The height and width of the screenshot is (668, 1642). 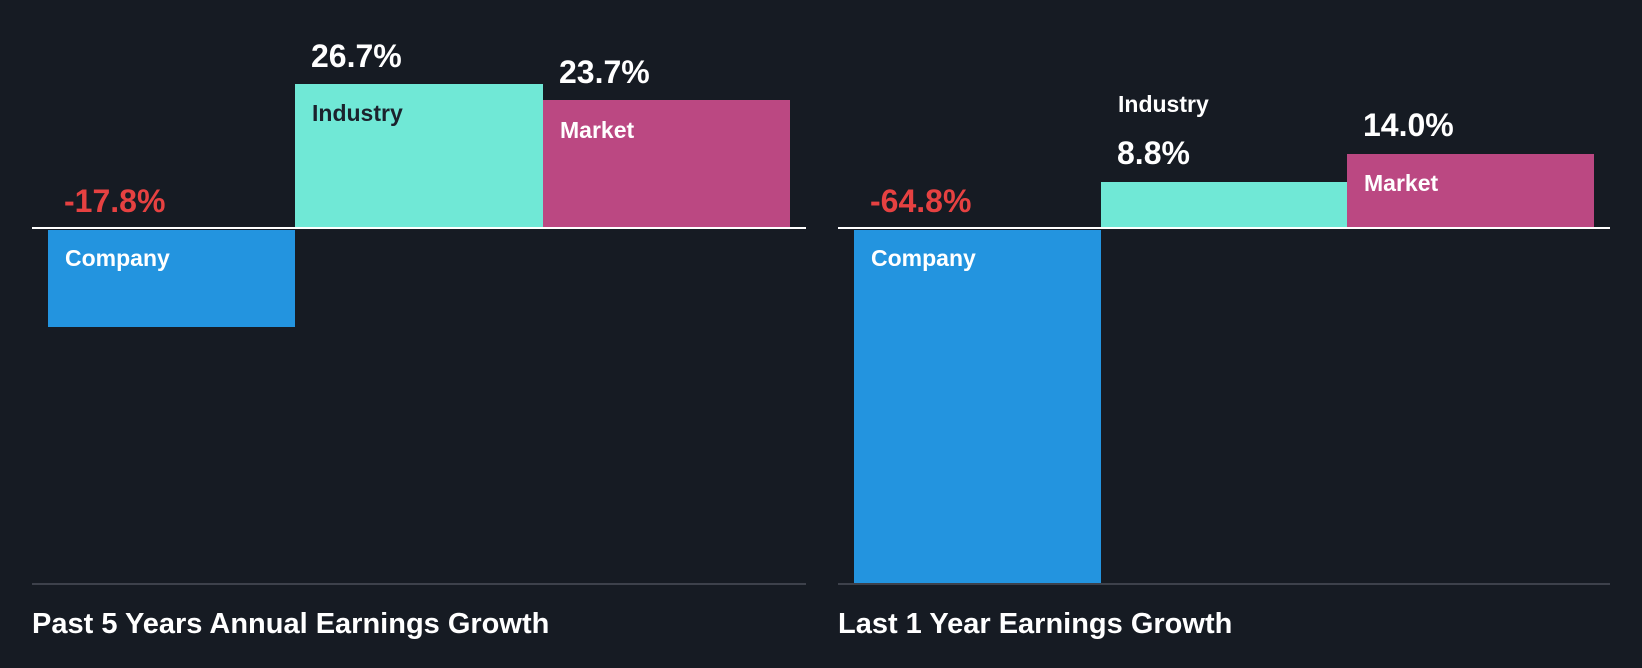 I want to click on value-label-company: -17.8%, so click(x=115, y=201).